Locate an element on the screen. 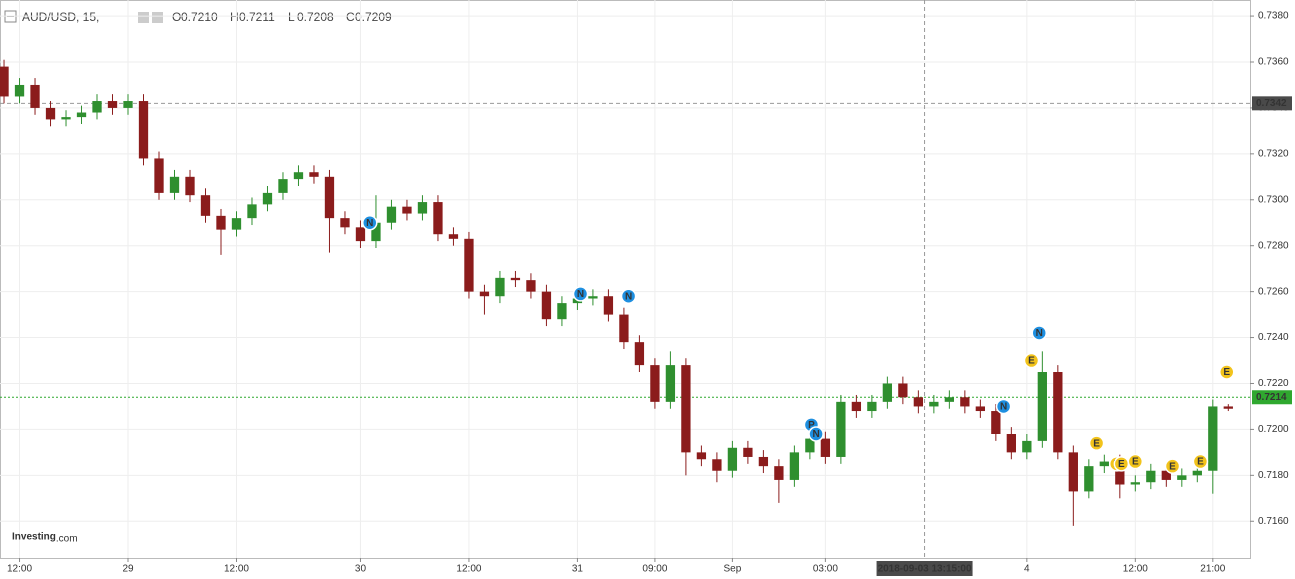 This screenshot has height=579, width=1295. event-label: P is located at coordinates (811, 425).